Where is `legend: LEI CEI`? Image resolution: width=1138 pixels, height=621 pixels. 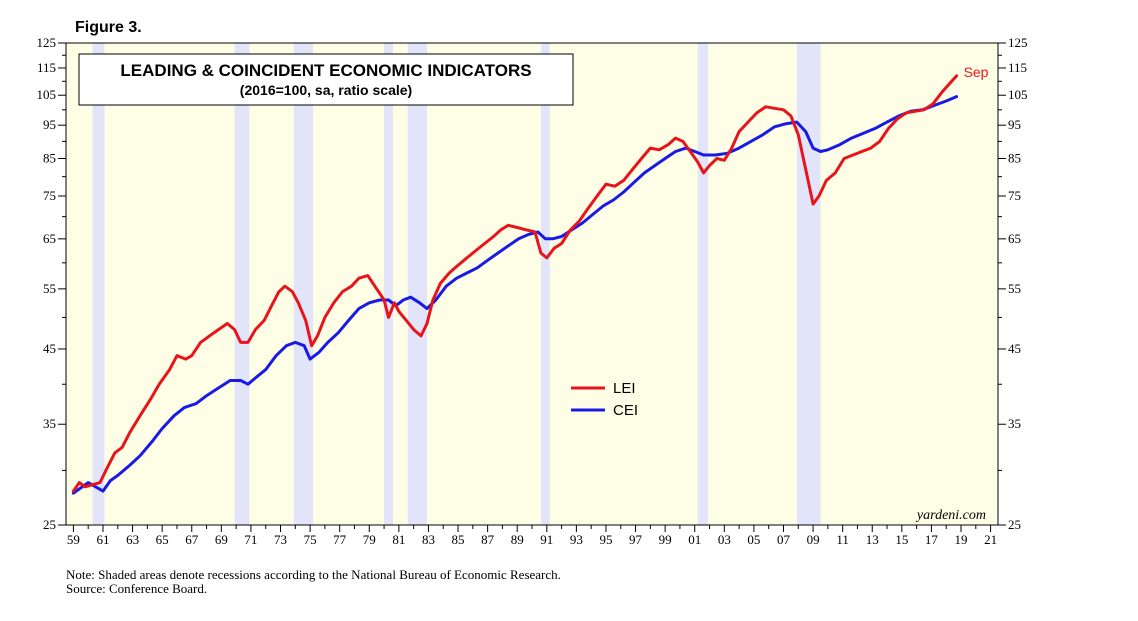 legend: LEI CEI is located at coordinates (604, 399).